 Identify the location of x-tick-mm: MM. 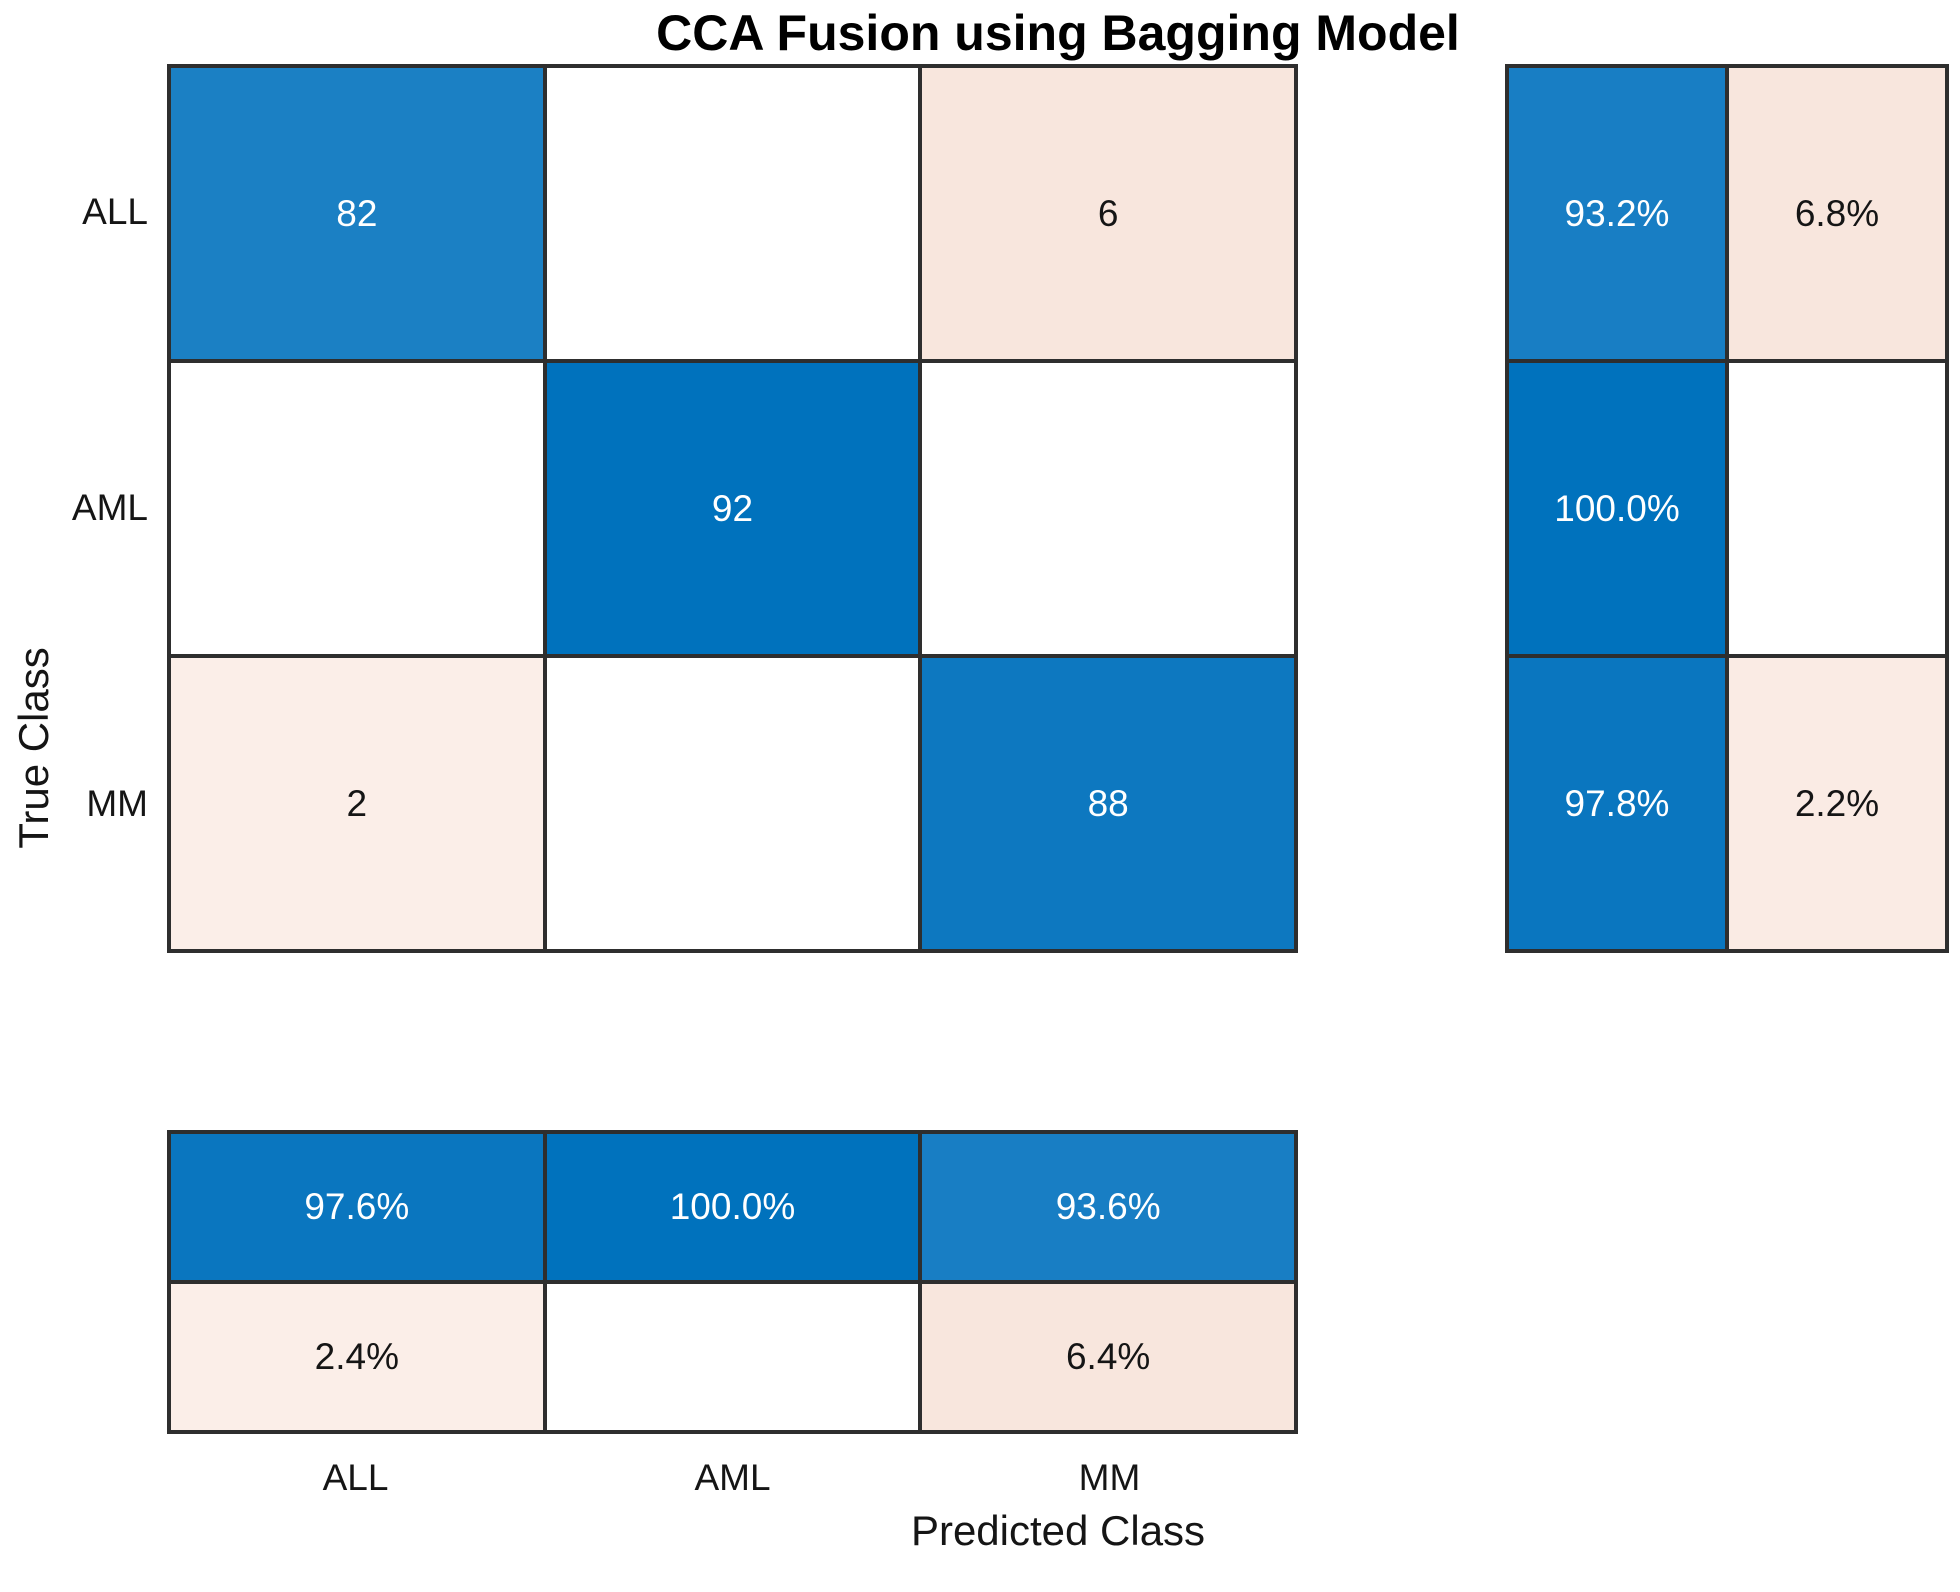
(1109, 1477).